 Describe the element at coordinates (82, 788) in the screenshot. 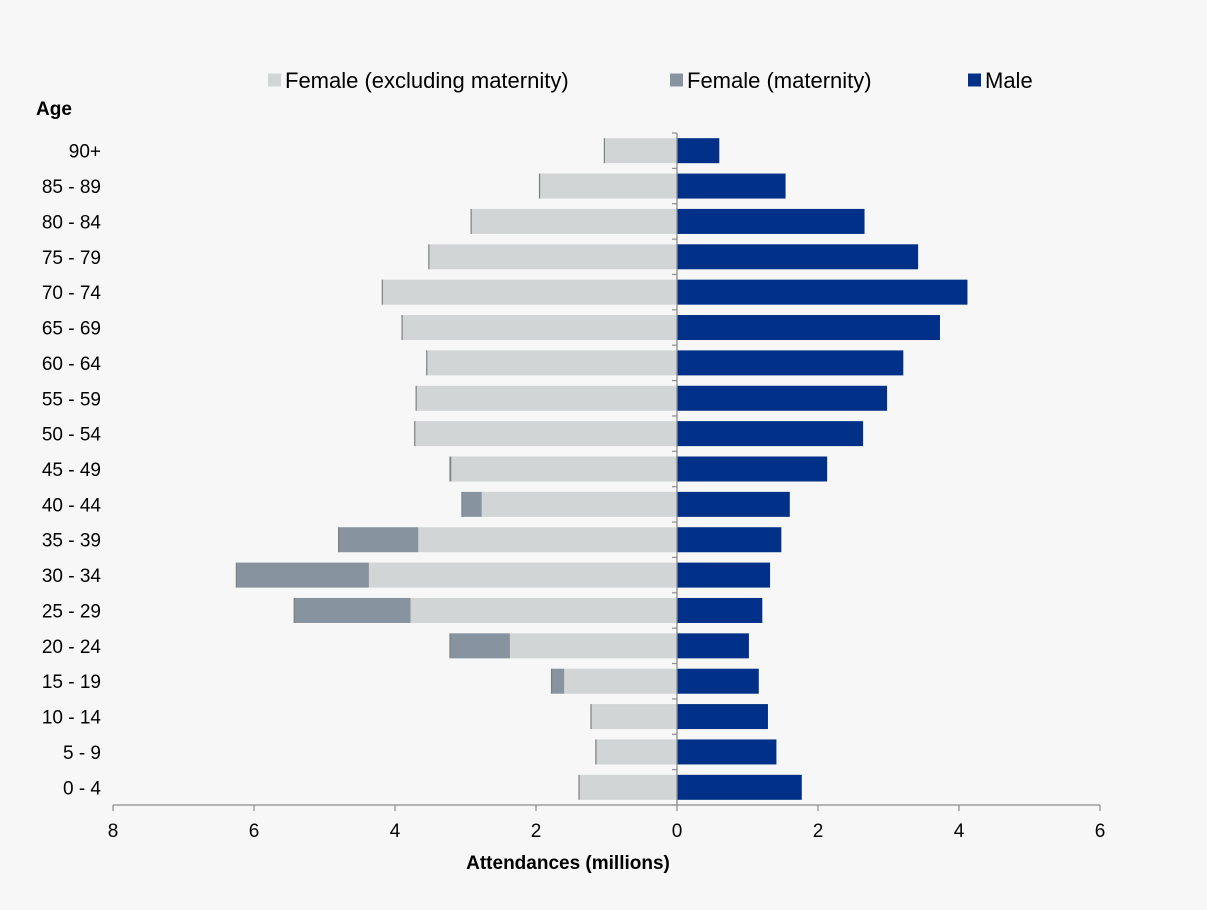

I see `y-tick-label: 0 - 4` at that location.